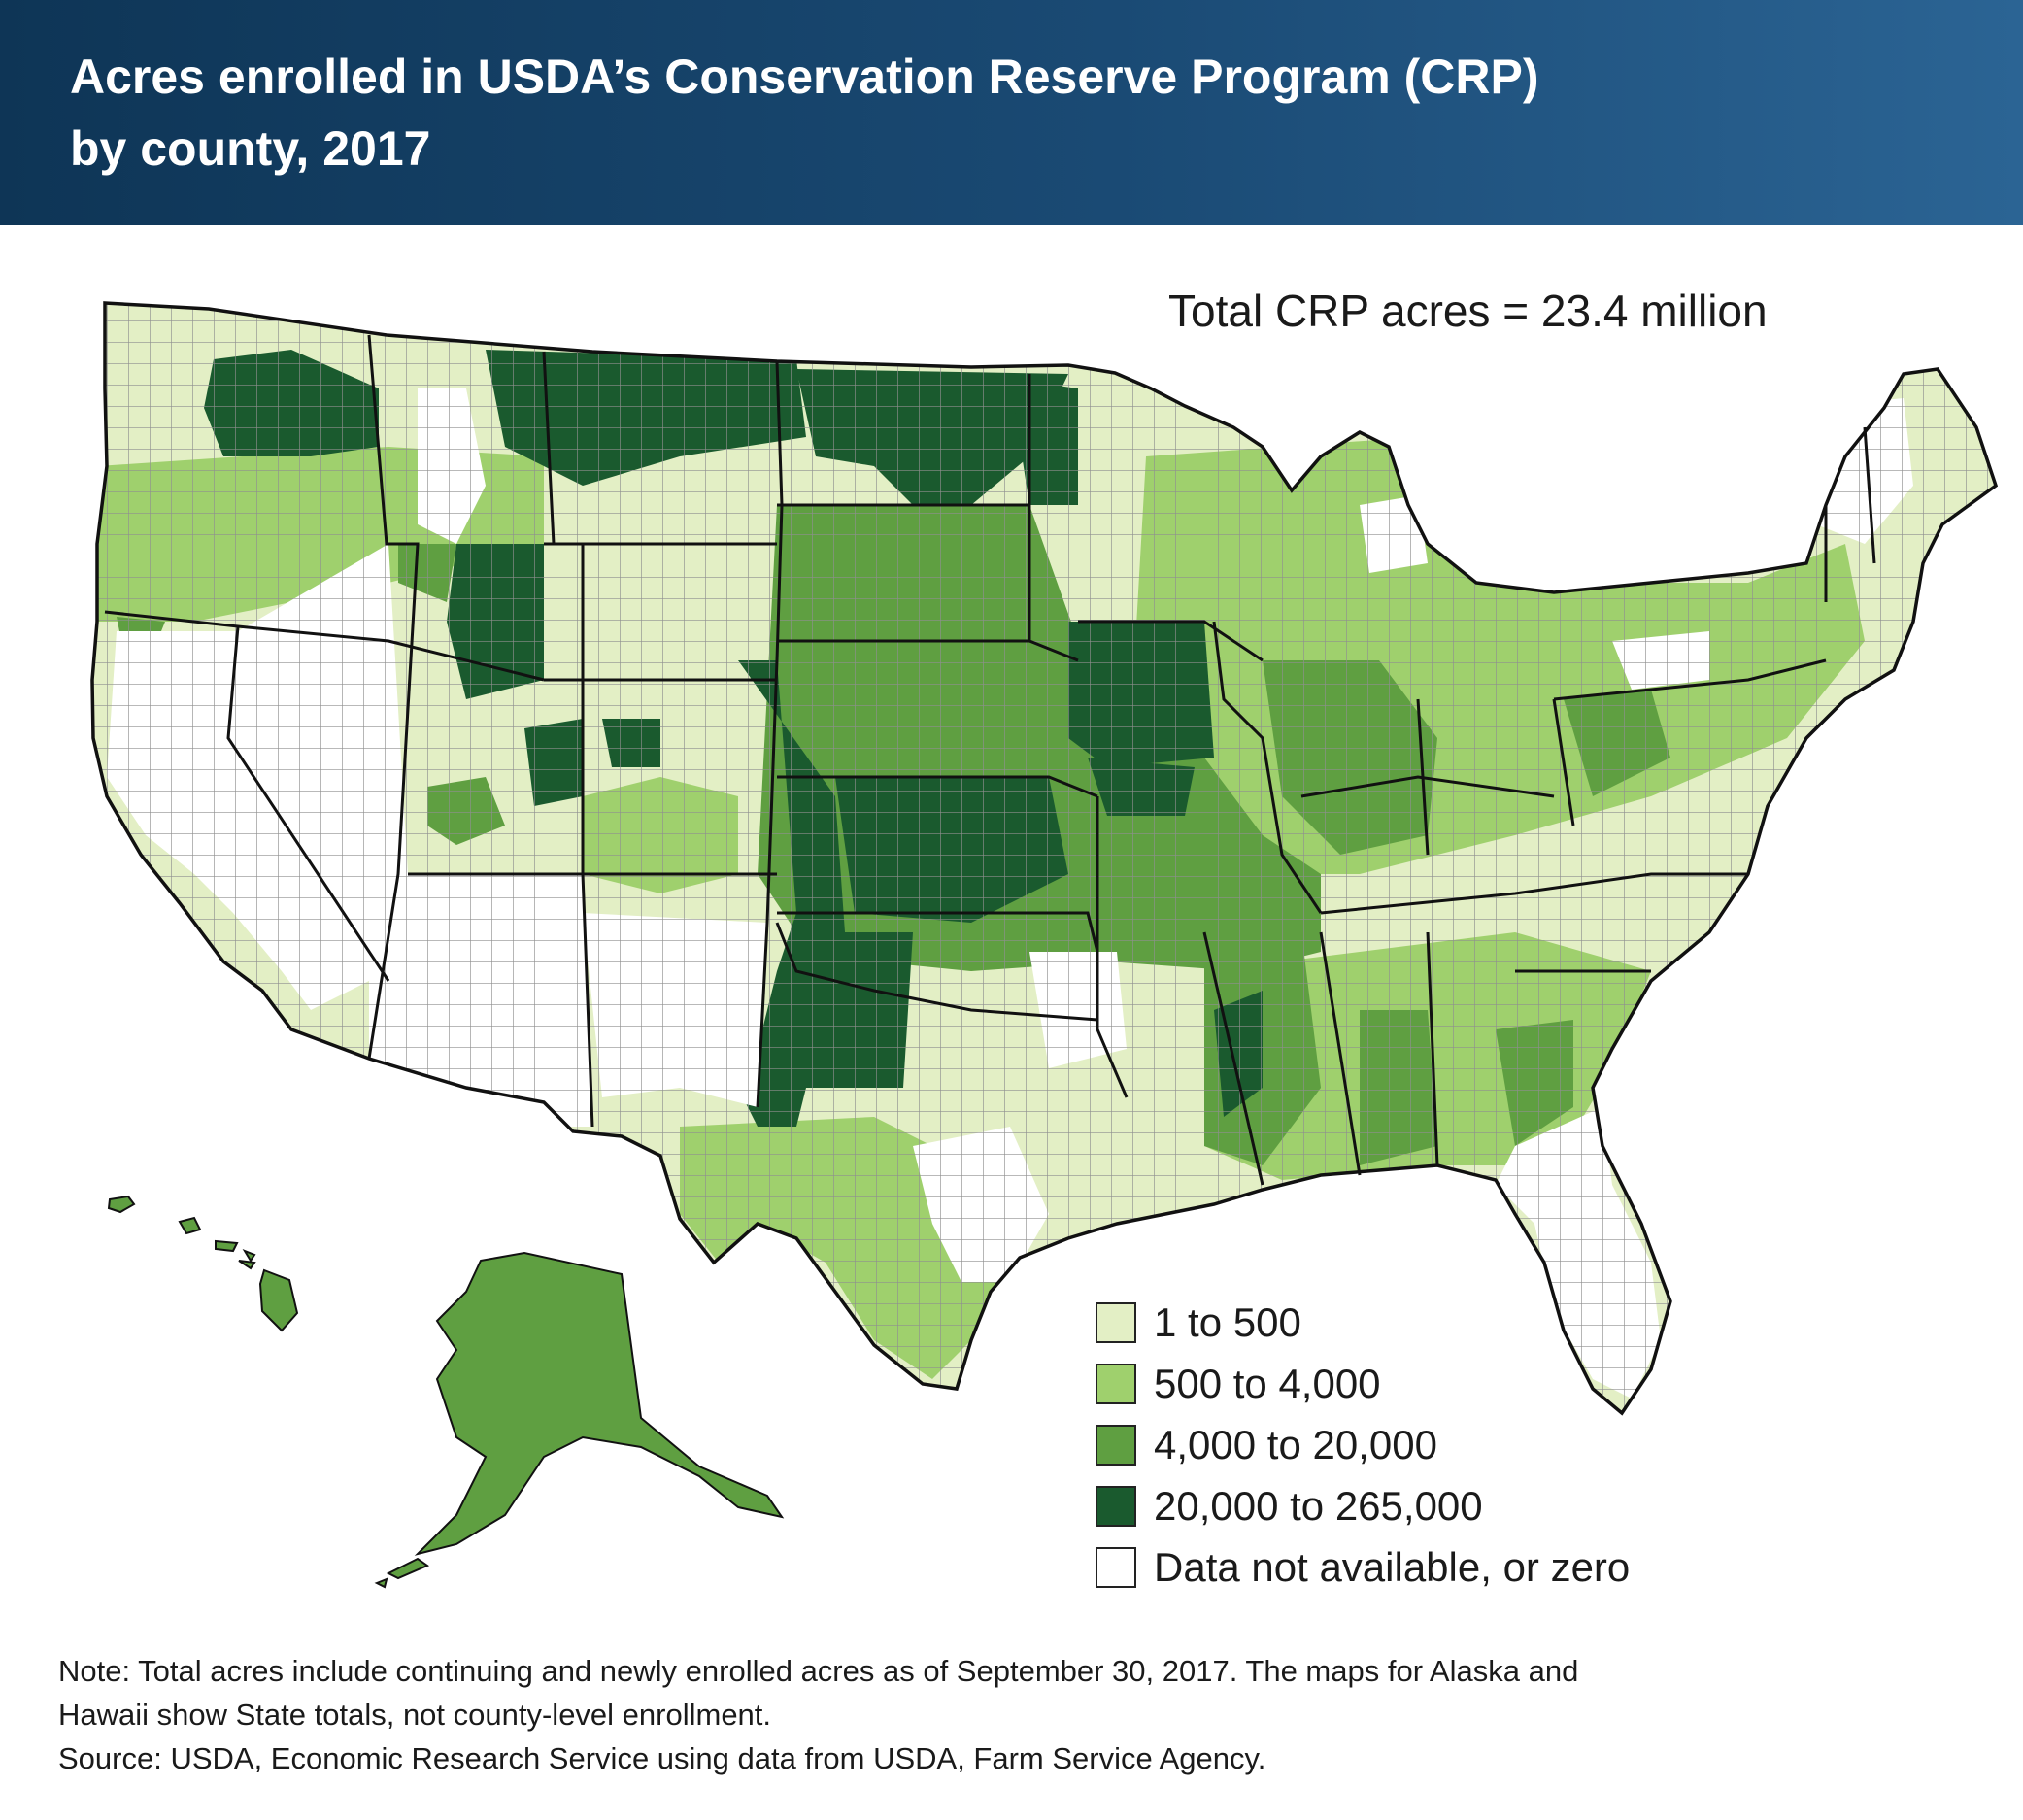 This screenshot has height=1820, width=2023. I want to click on alaska-inset, so click(579, 1420).